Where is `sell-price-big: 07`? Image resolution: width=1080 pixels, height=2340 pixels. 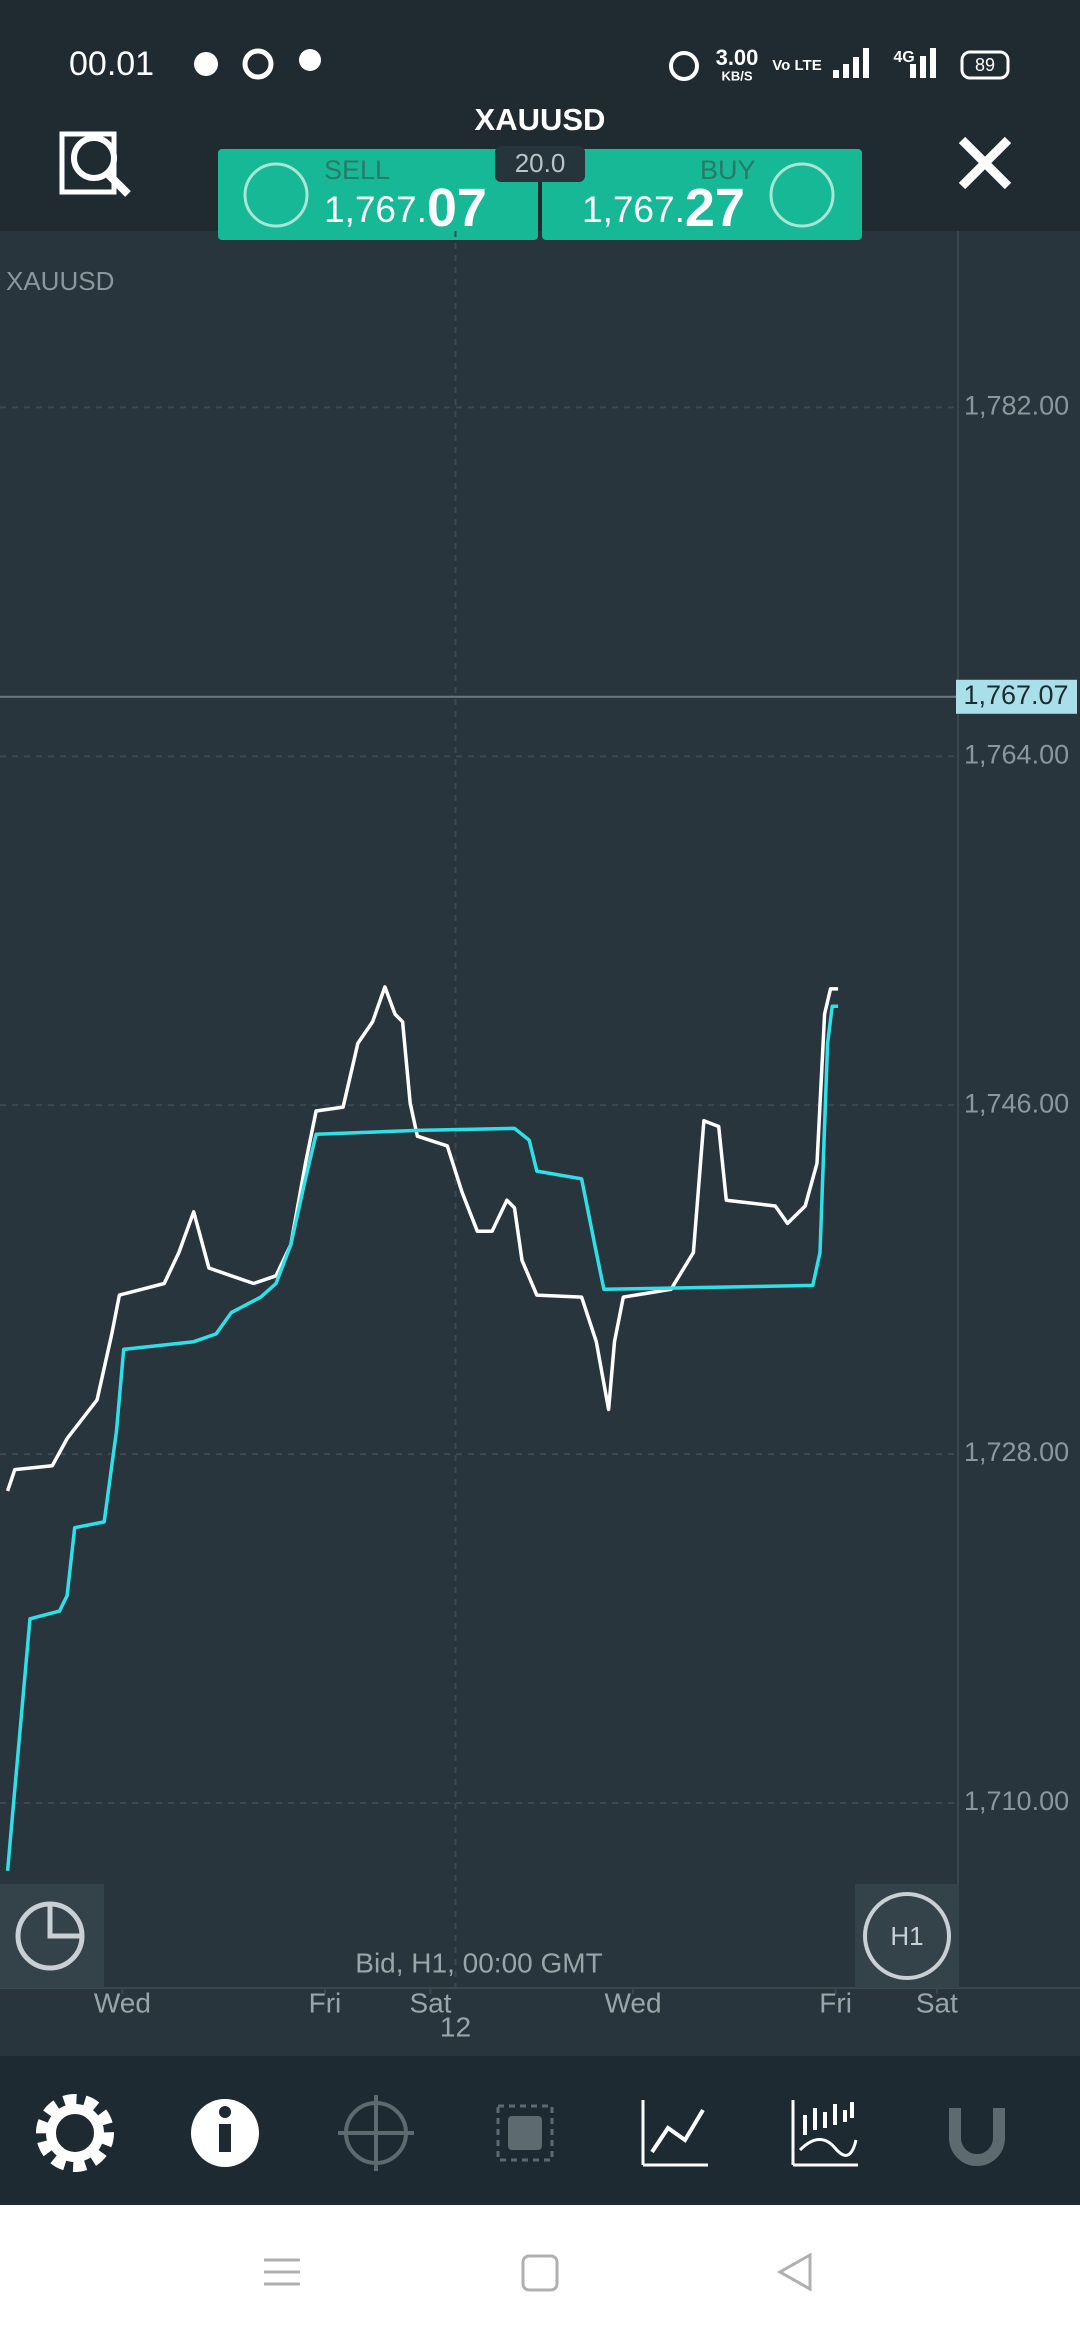
sell-price-big: 07 is located at coordinates (457, 208).